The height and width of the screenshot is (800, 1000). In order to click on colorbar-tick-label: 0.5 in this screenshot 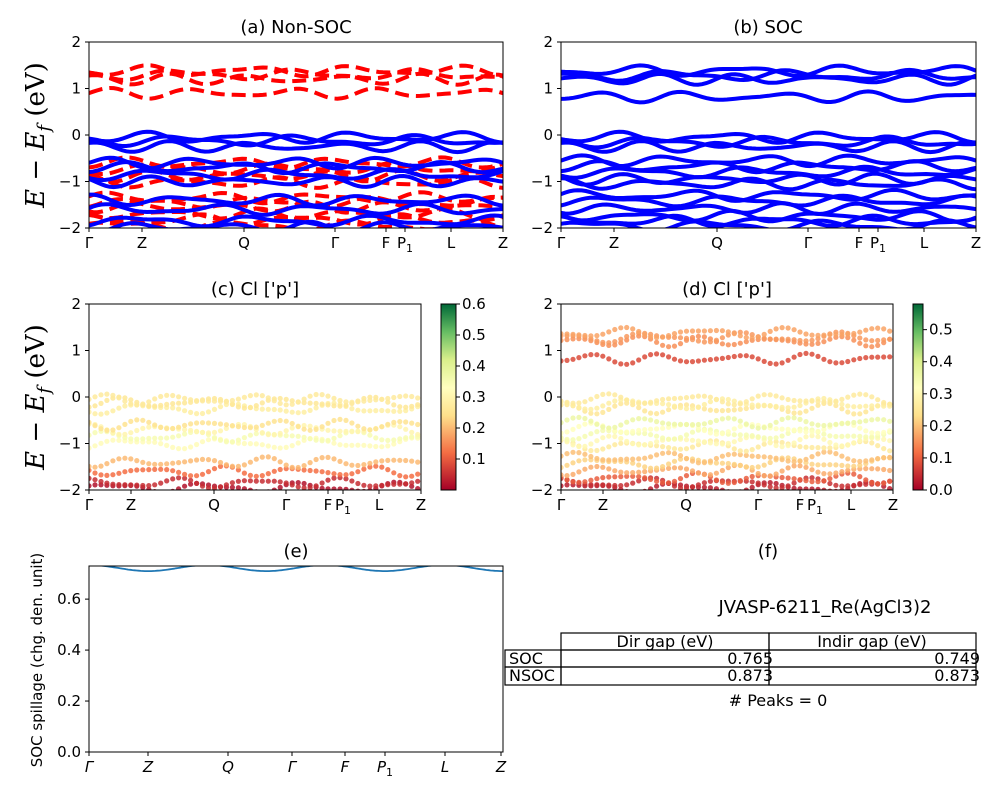, I will do `click(941, 330)`.